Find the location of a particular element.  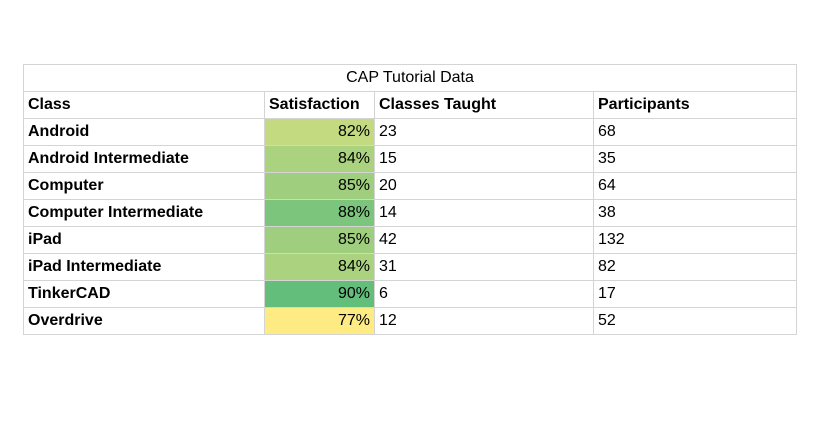

column-header-participants: Participants is located at coordinates (695, 105).